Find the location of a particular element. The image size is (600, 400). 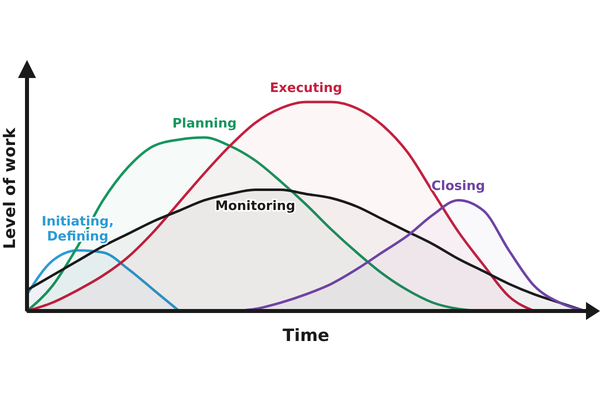

x-axis-title: Time is located at coordinates (306, 336).